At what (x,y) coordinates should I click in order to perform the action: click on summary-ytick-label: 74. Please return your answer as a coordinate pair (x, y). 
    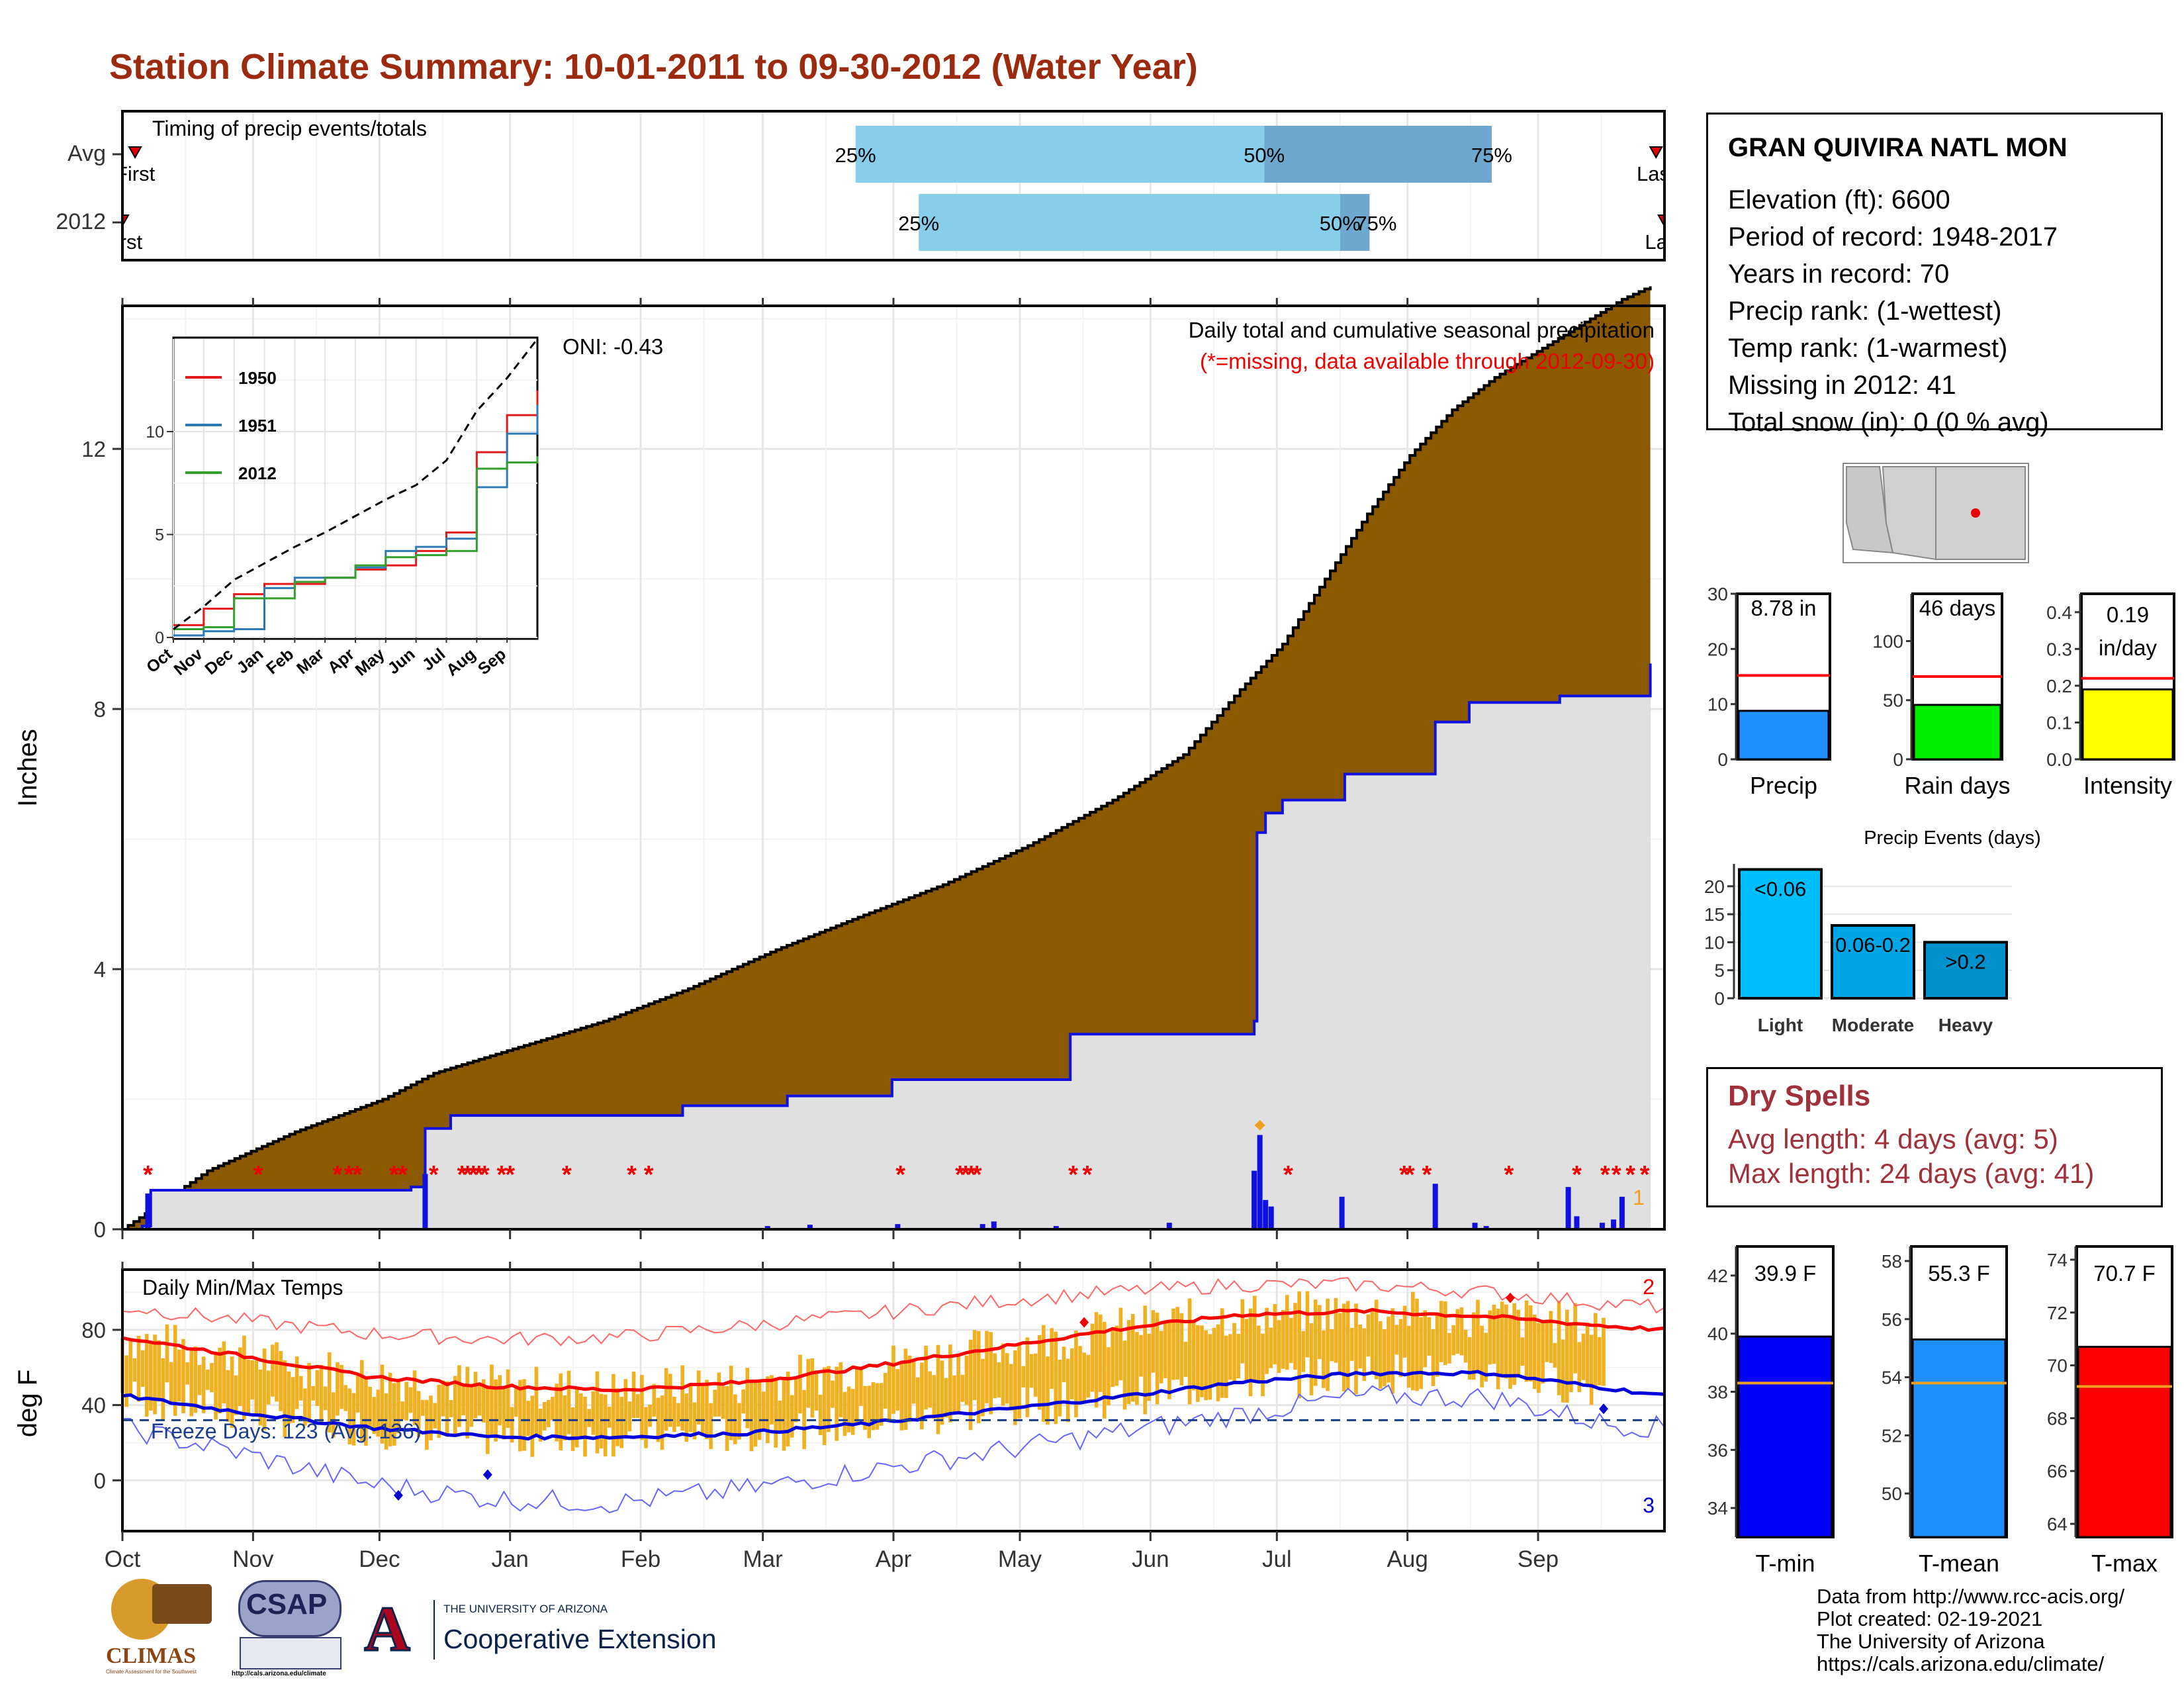
    Looking at the image, I should click on (2057, 1260).